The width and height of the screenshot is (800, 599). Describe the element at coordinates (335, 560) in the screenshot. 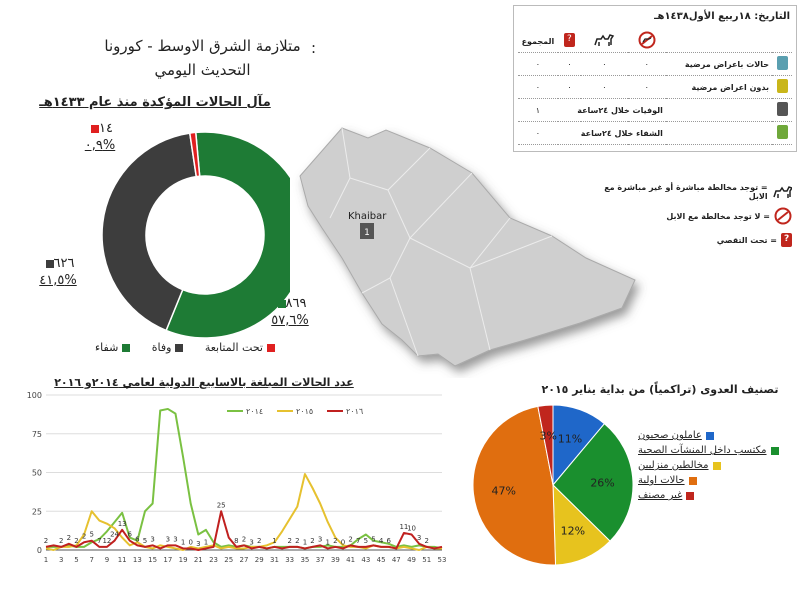

I see `x-tick-label: 39` at that location.